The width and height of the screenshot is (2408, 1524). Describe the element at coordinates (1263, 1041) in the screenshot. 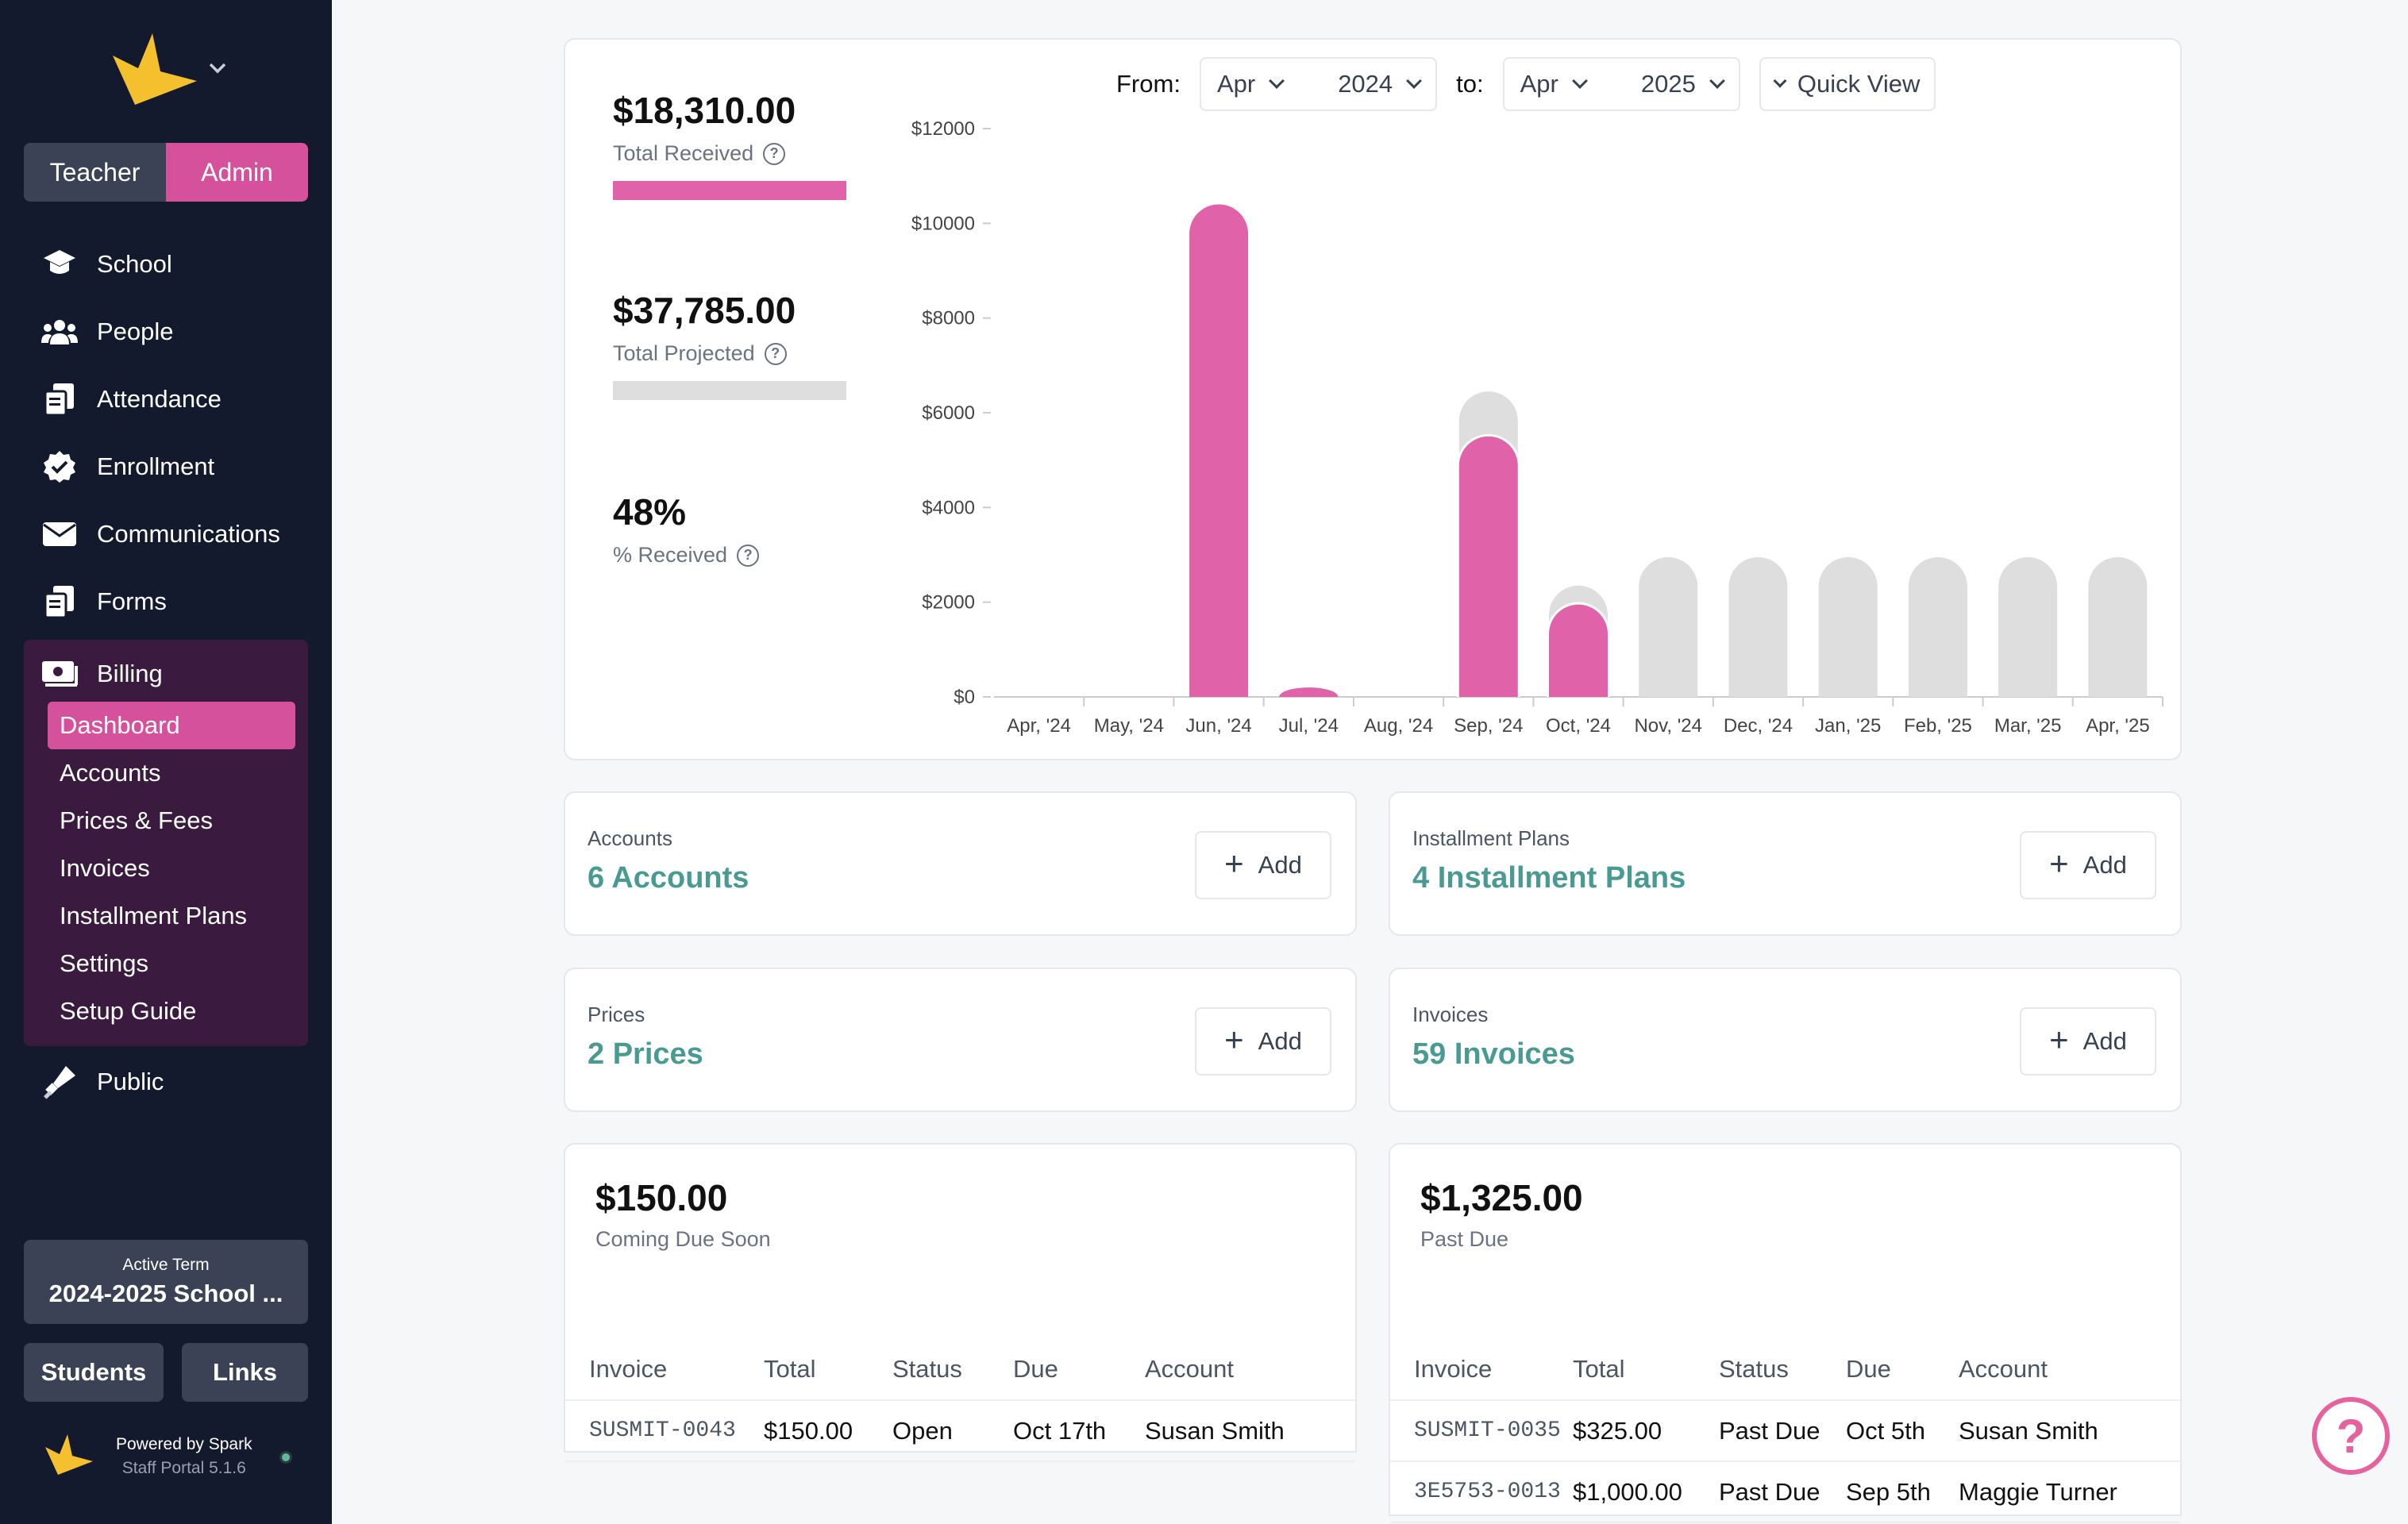

I see `add-price-button: + Add` at that location.